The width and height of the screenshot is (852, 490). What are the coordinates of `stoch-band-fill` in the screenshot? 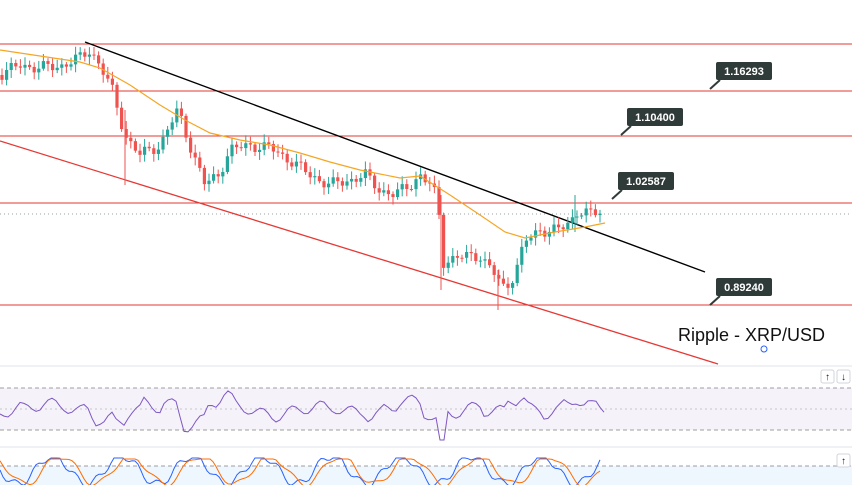 It's located at (426, 475).